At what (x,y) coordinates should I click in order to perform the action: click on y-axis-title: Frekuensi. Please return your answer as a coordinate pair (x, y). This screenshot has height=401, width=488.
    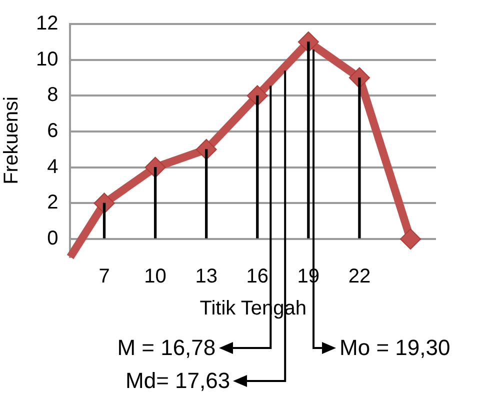
    Looking at the image, I should click on (11, 140).